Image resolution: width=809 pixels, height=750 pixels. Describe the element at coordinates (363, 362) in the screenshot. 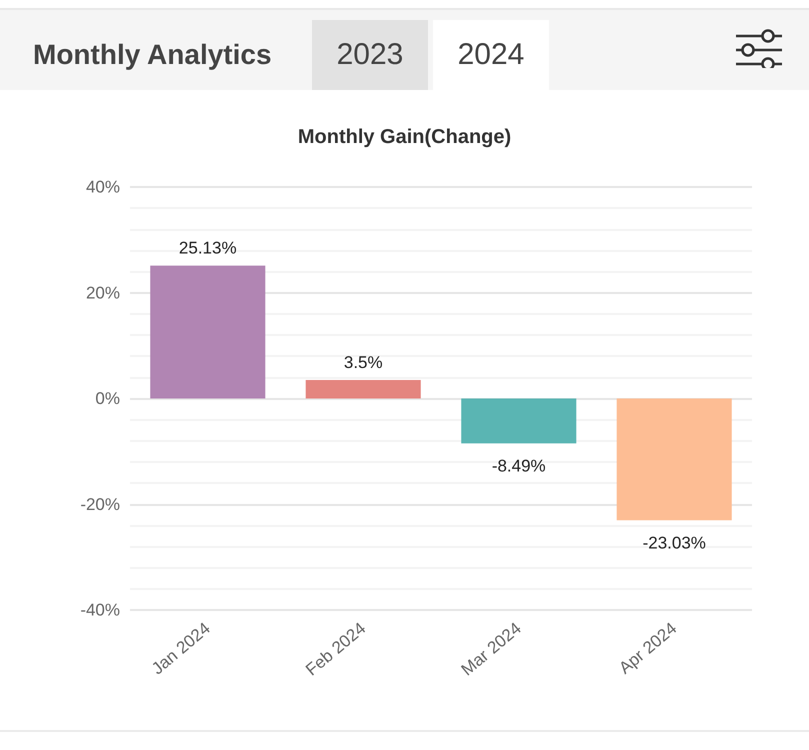

I see `data-label: 3.5%` at that location.